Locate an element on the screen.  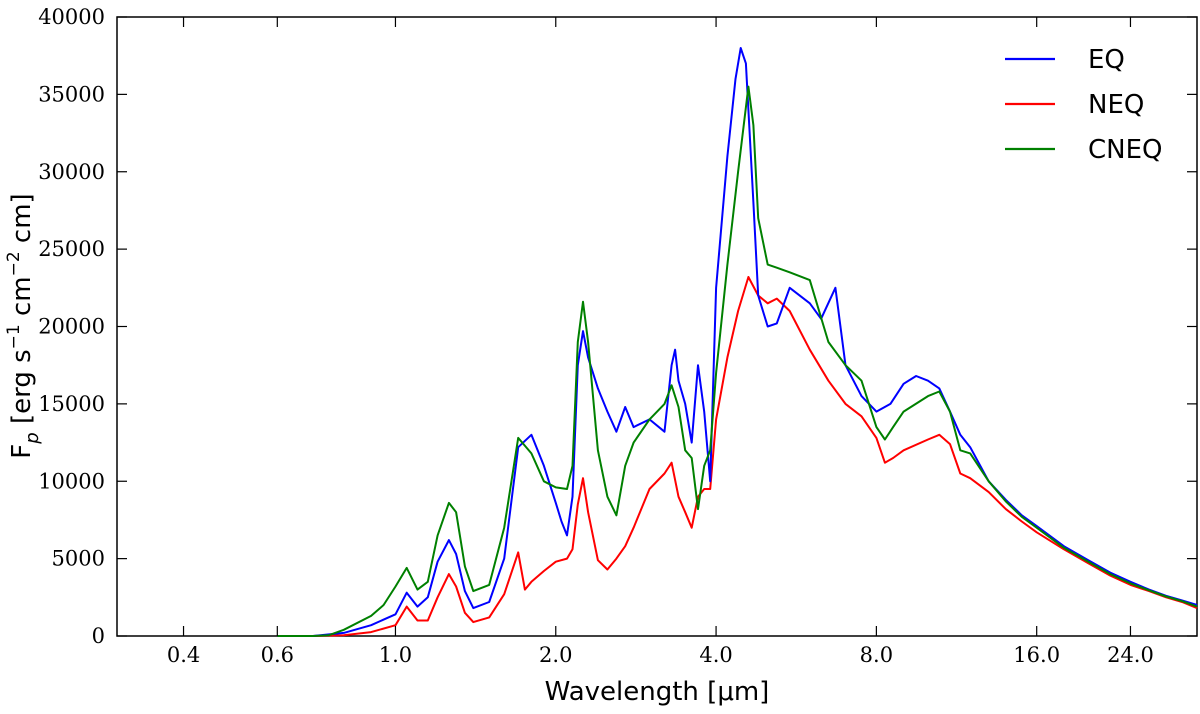
y-tick-label: 20000 is located at coordinates (71, 327).